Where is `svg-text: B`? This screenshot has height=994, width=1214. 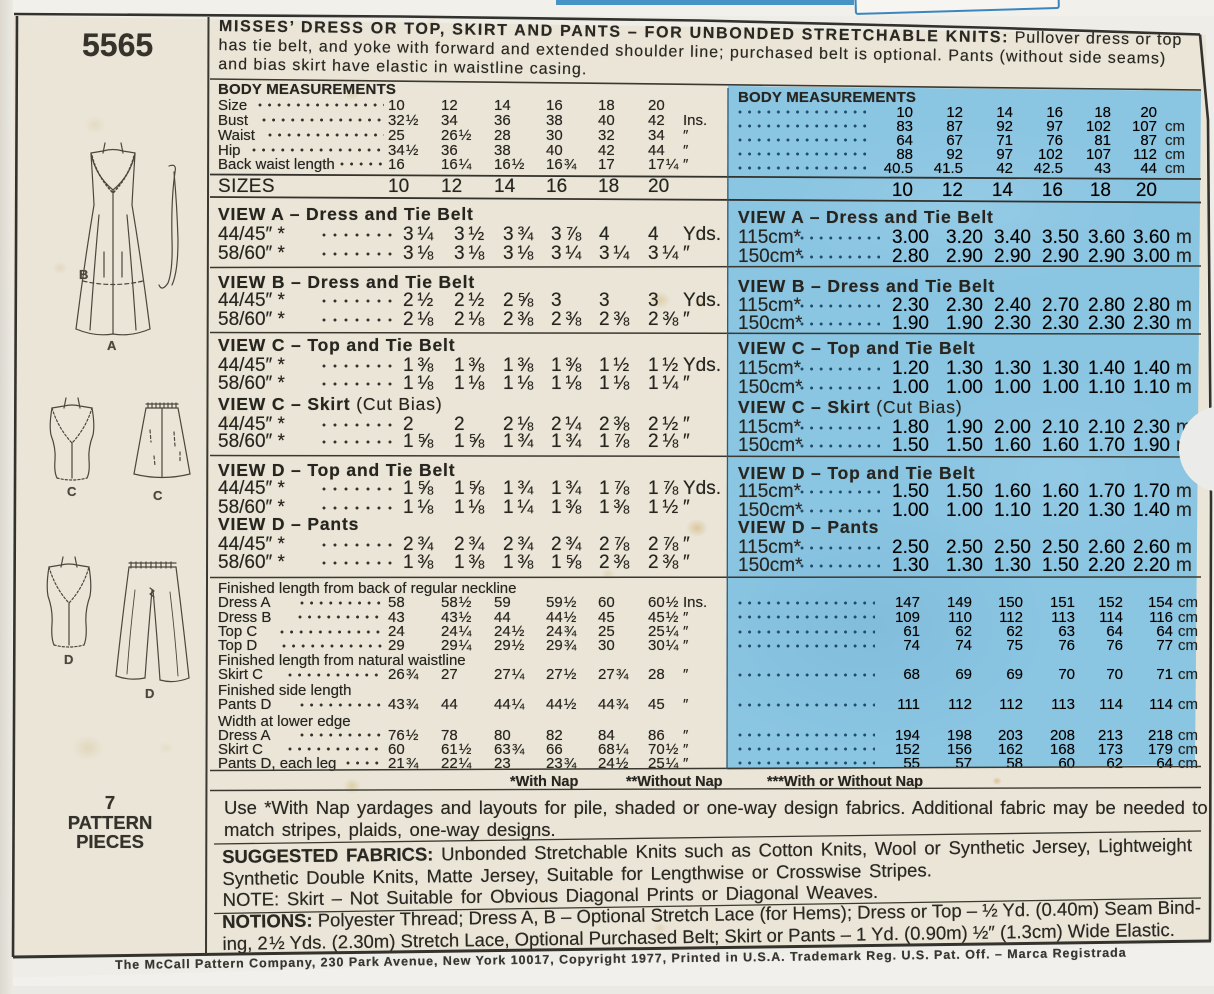 svg-text: B is located at coordinates (83, 274).